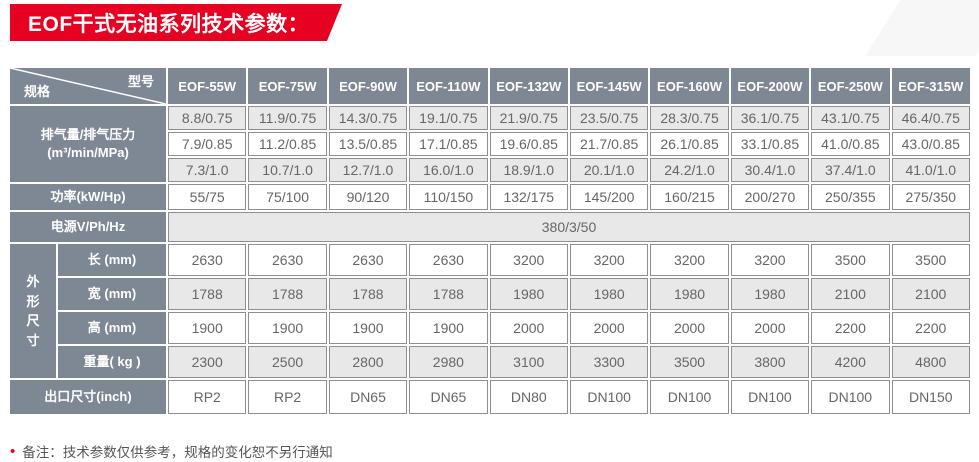  What do you see at coordinates (609, 362) in the screenshot?
I see `spec-cell: 3300` at bounding box center [609, 362].